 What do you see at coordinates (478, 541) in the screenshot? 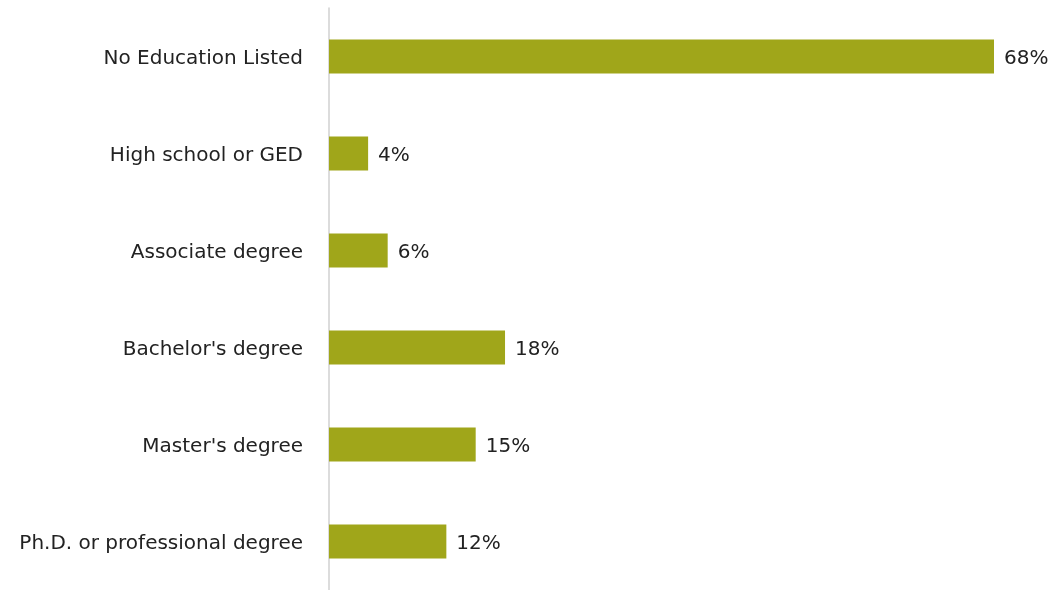
I see `data-label: 12%` at bounding box center [478, 541].